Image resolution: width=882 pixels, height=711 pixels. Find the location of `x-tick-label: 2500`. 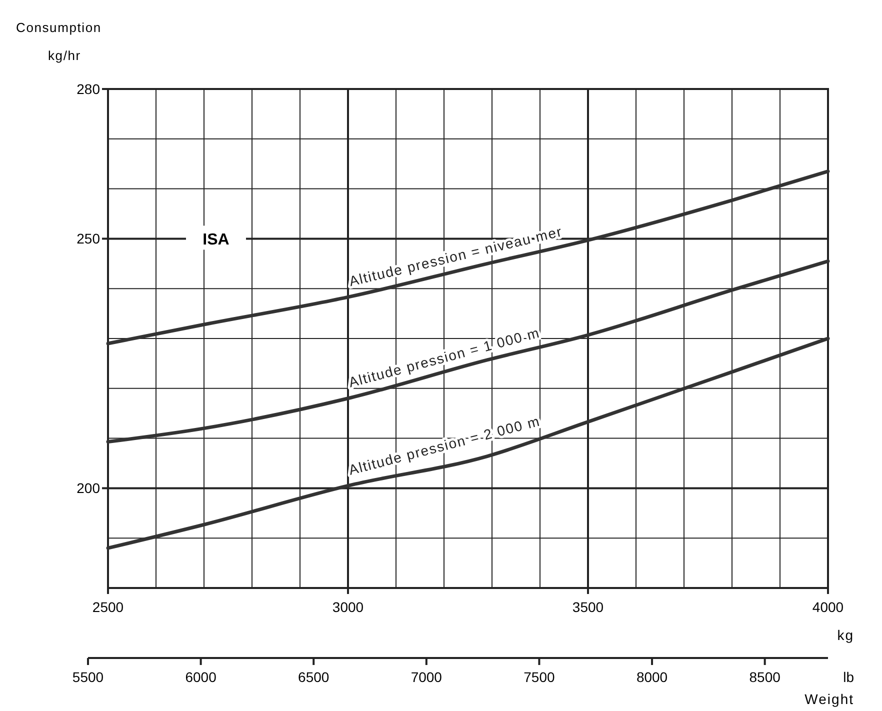

x-tick-label: 2500 is located at coordinates (108, 607).